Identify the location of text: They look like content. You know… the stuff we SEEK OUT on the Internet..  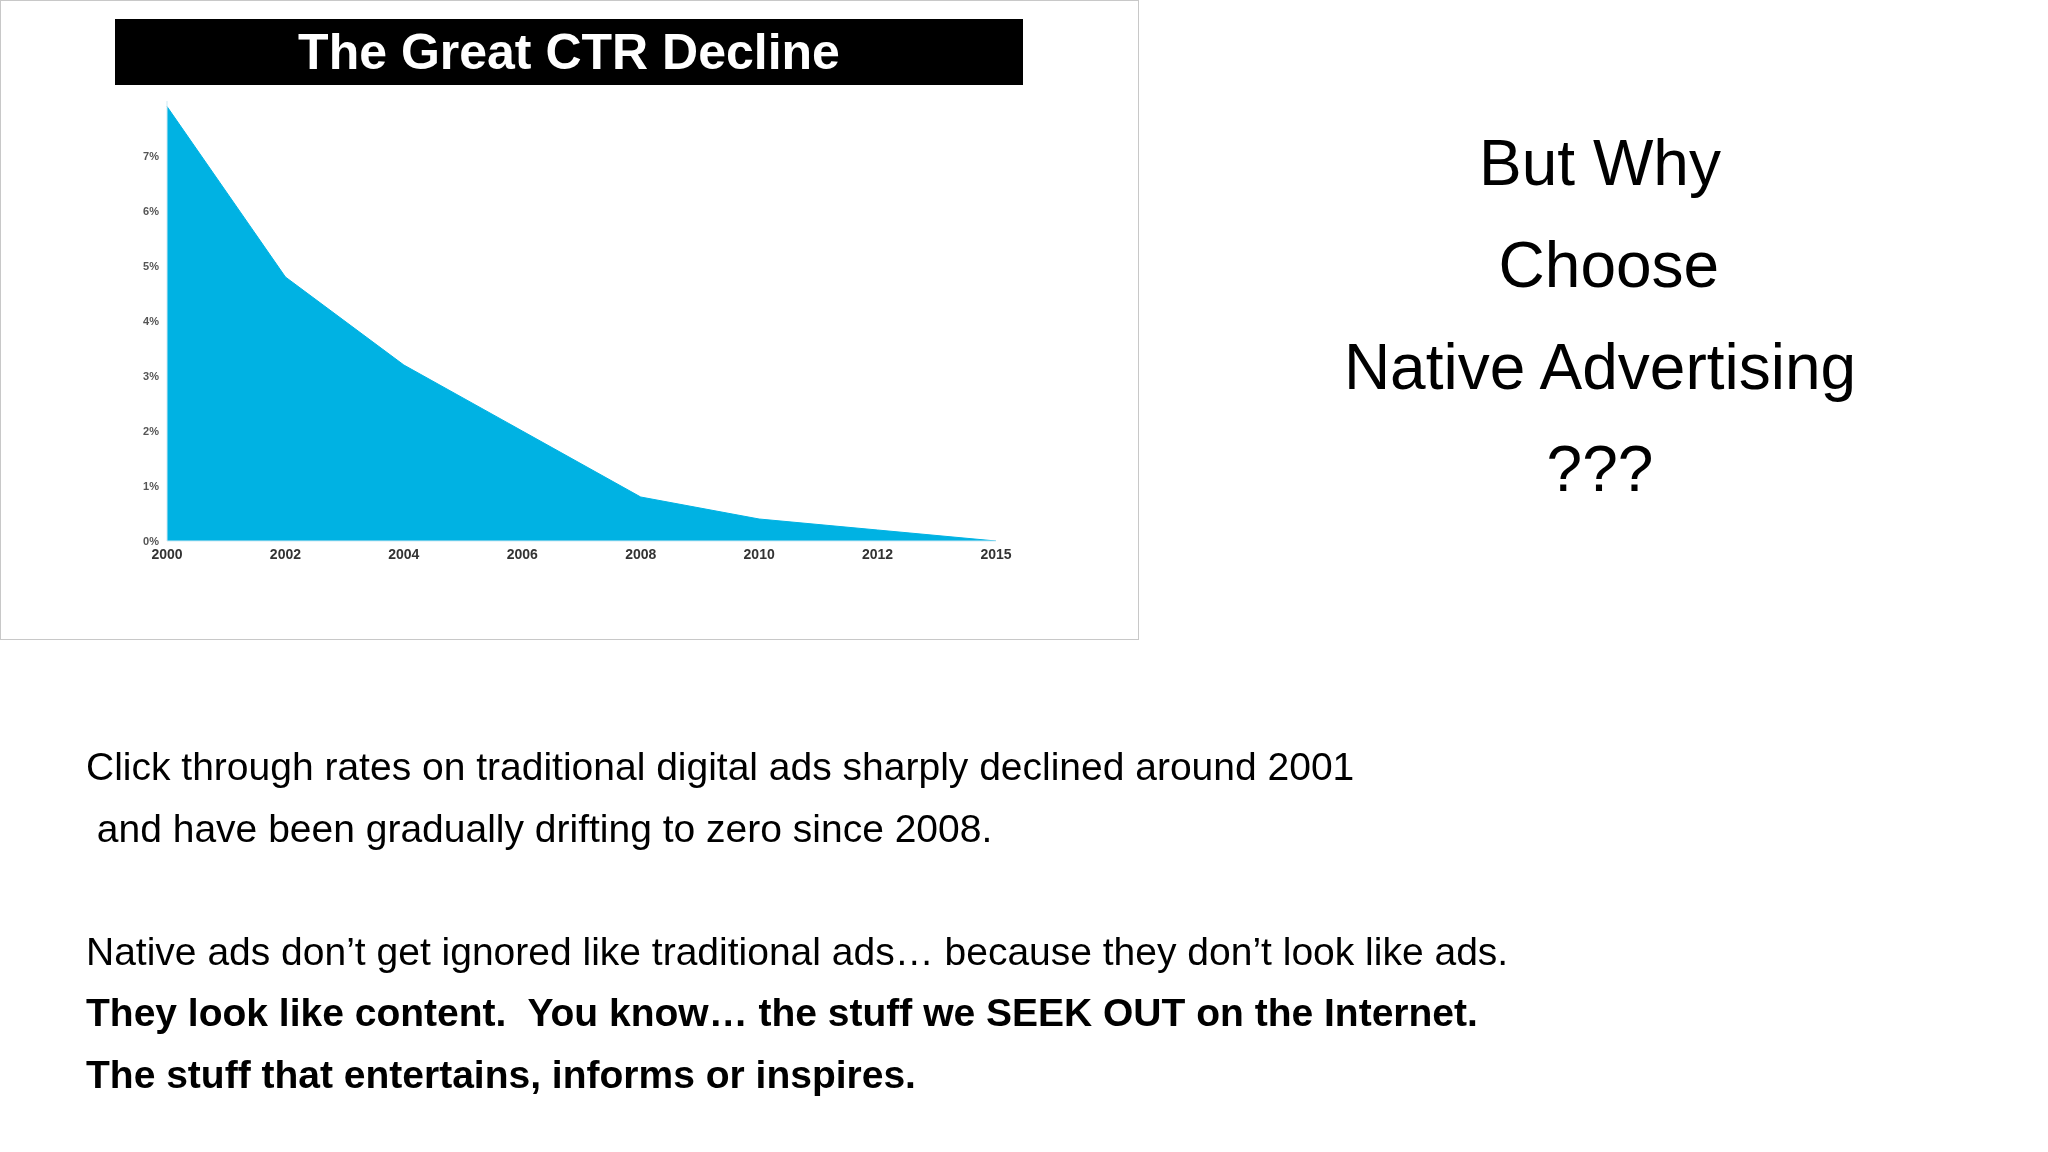
(782, 1013).